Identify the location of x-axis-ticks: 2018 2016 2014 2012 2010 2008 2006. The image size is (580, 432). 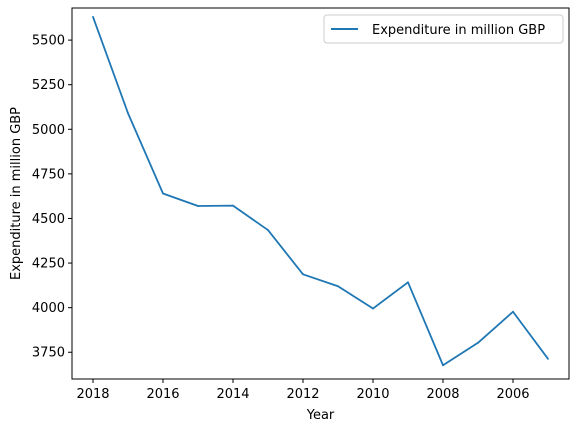
(303, 390).